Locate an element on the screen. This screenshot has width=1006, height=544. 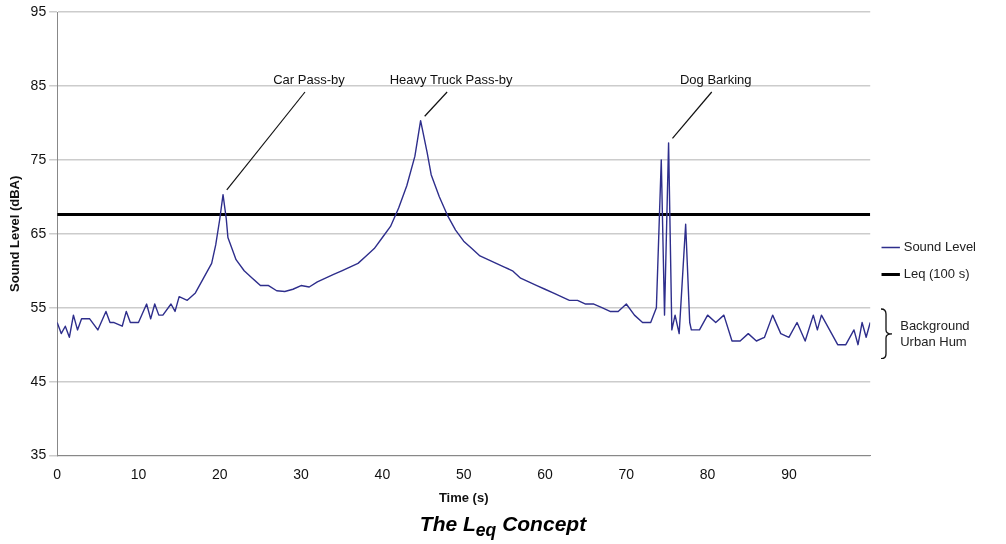
x-tick-label: 30 is located at coordinates (301, 473).